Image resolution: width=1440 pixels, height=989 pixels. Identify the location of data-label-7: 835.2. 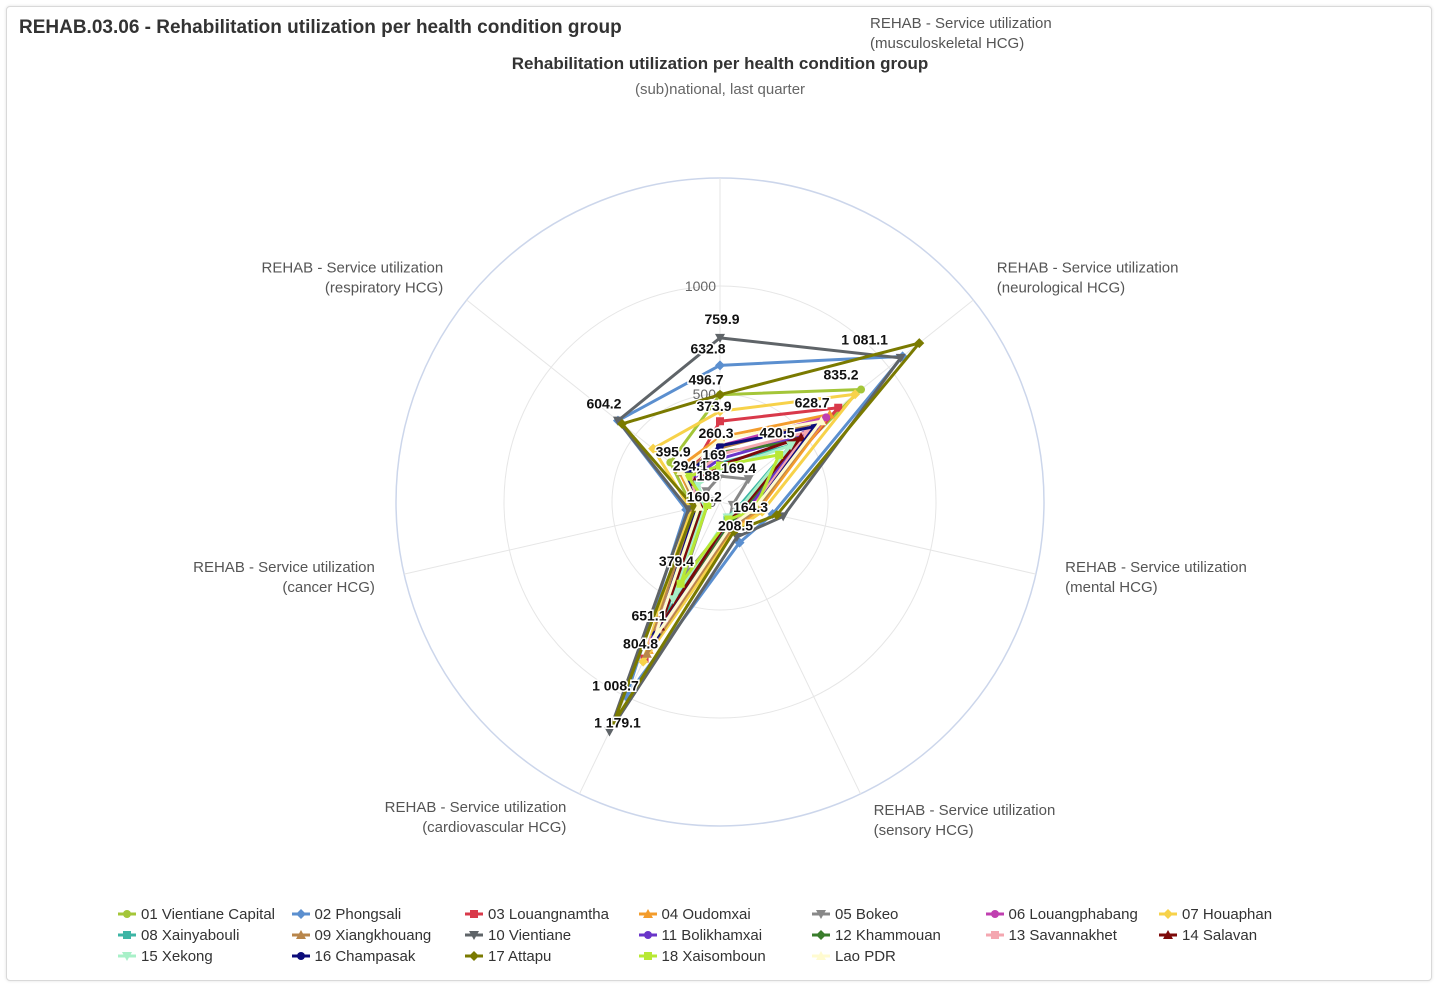
(841, 375).